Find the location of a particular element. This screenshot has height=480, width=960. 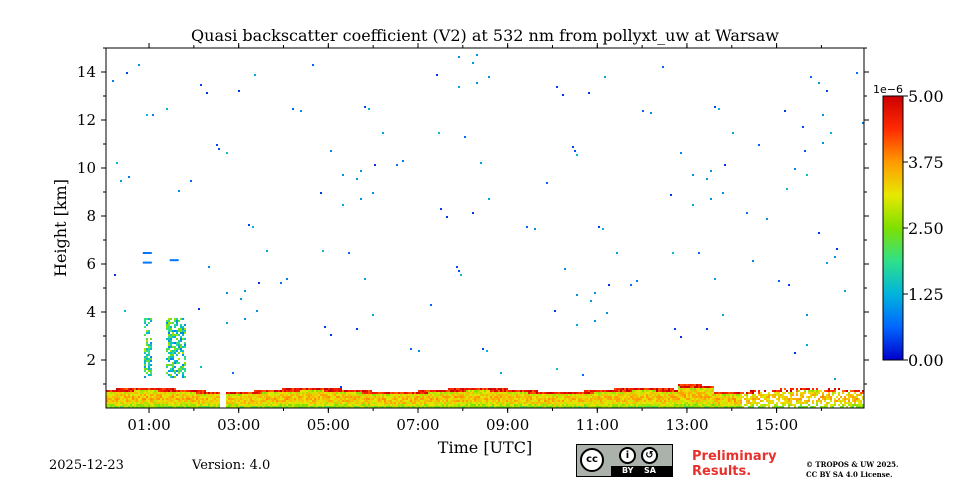

x-tick-label: 05:00 is located at coordinates (328, 425).